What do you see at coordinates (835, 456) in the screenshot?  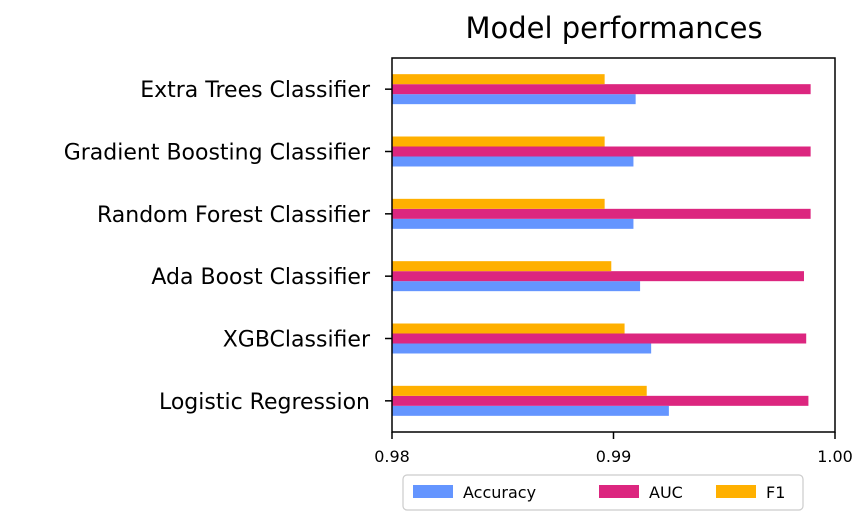 I see `x-tick-label-2: 1.00` at bounding box center [835, 456].